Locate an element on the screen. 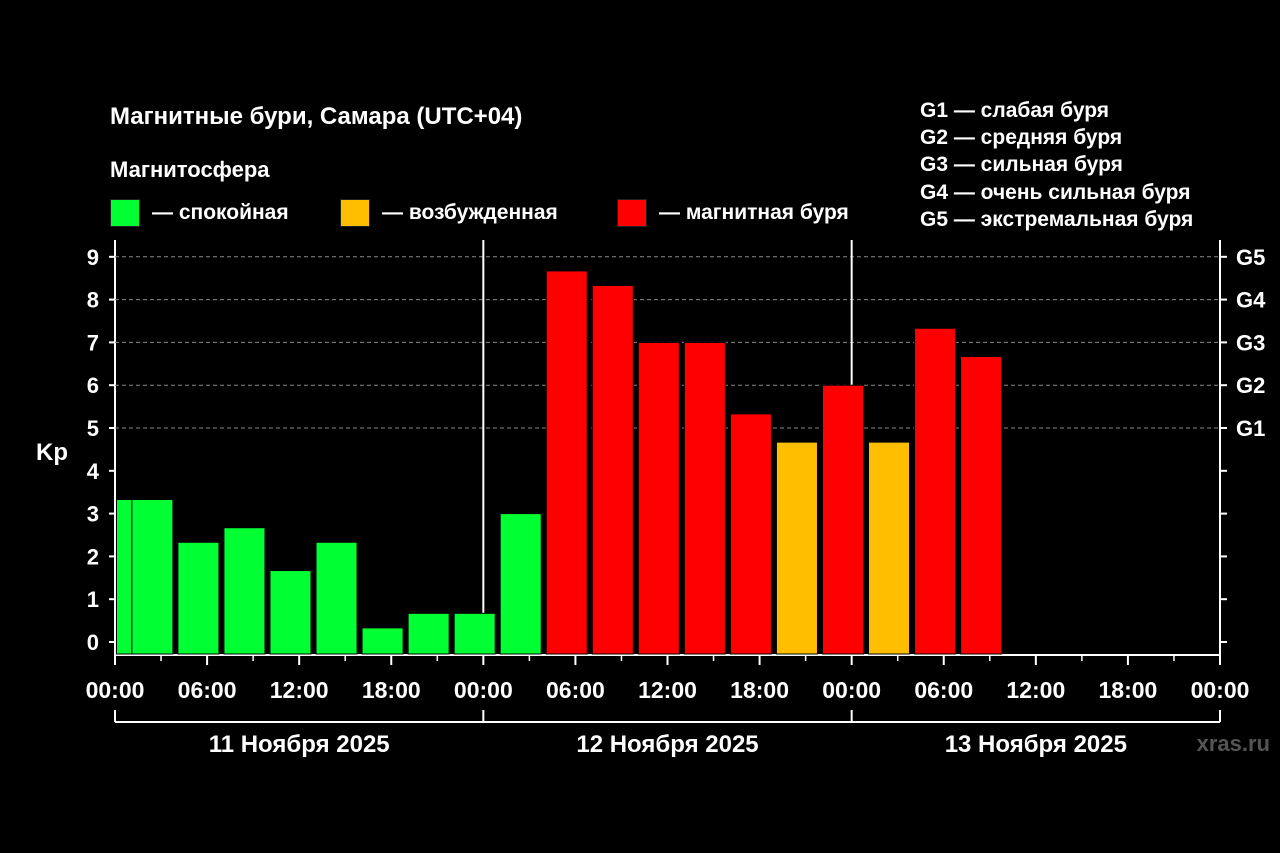  g-legend-g2: G2 — средняя буря is located at coordinates (1021, 138).